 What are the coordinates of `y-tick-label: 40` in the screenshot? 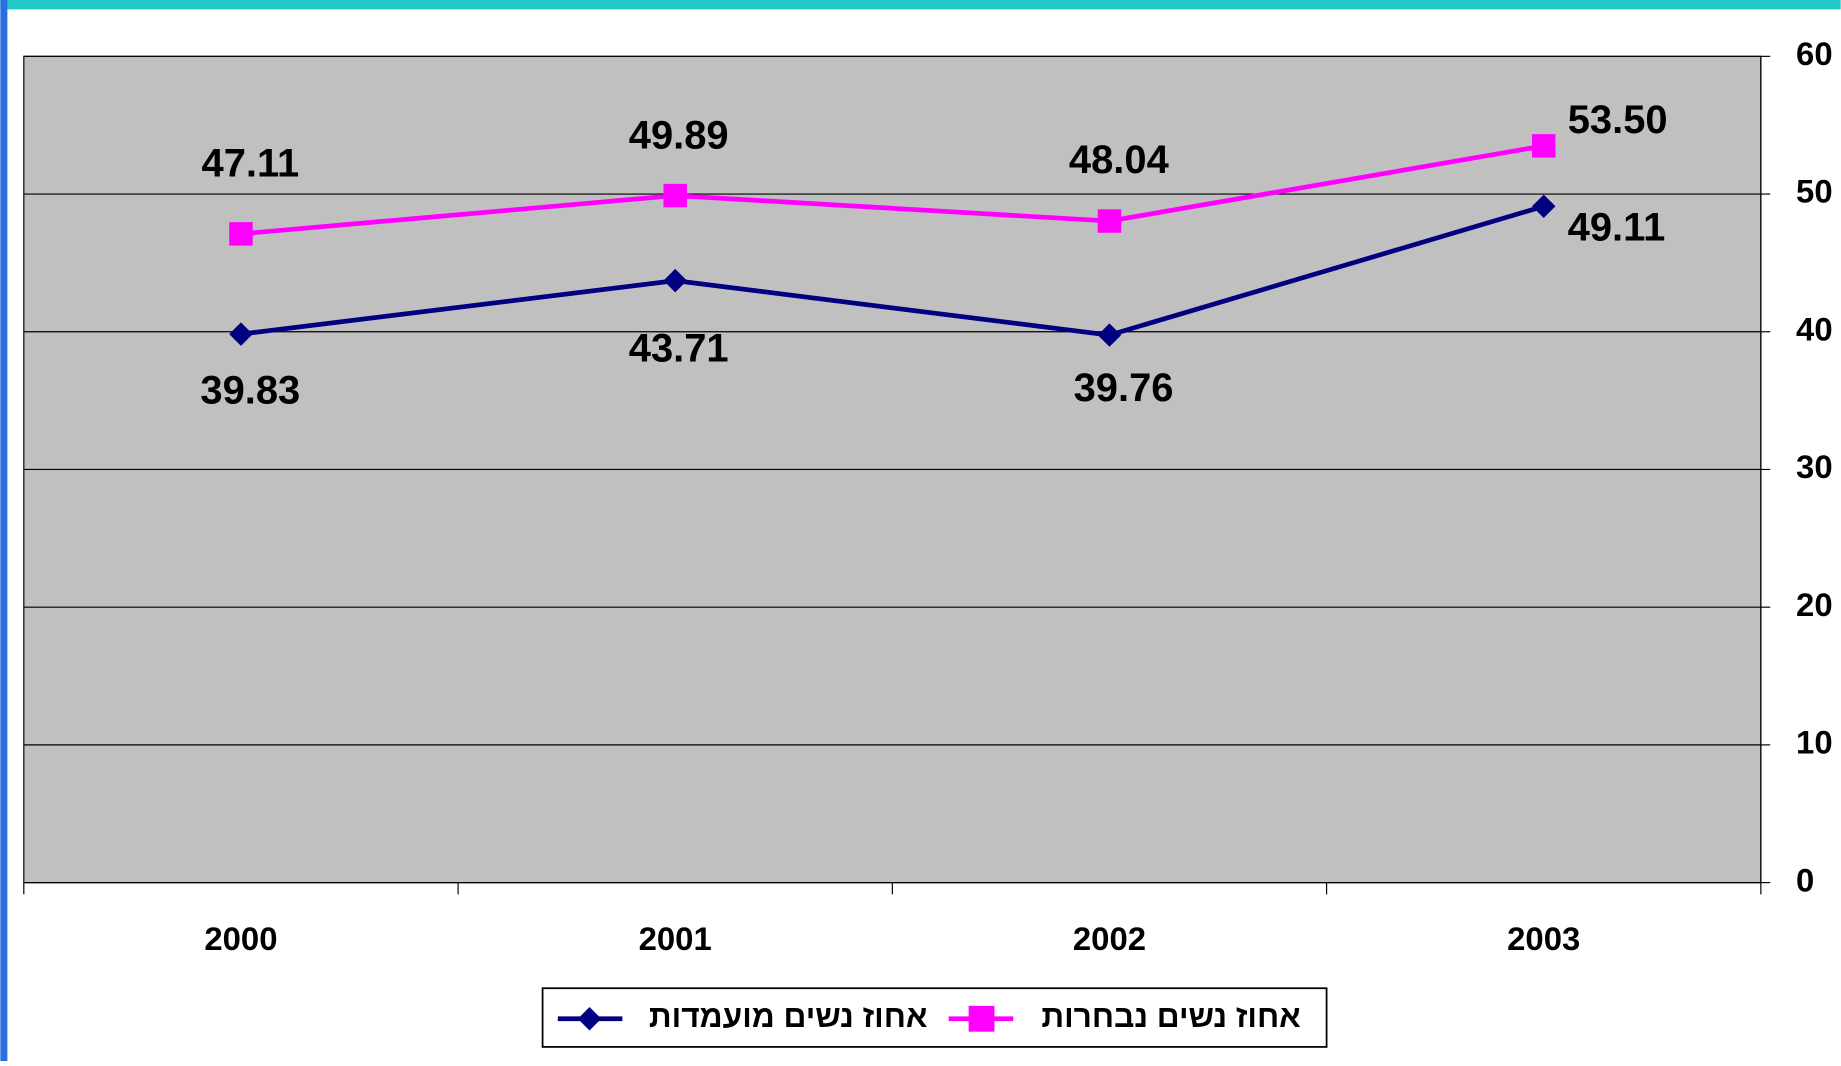 It's located at (1814, 328).